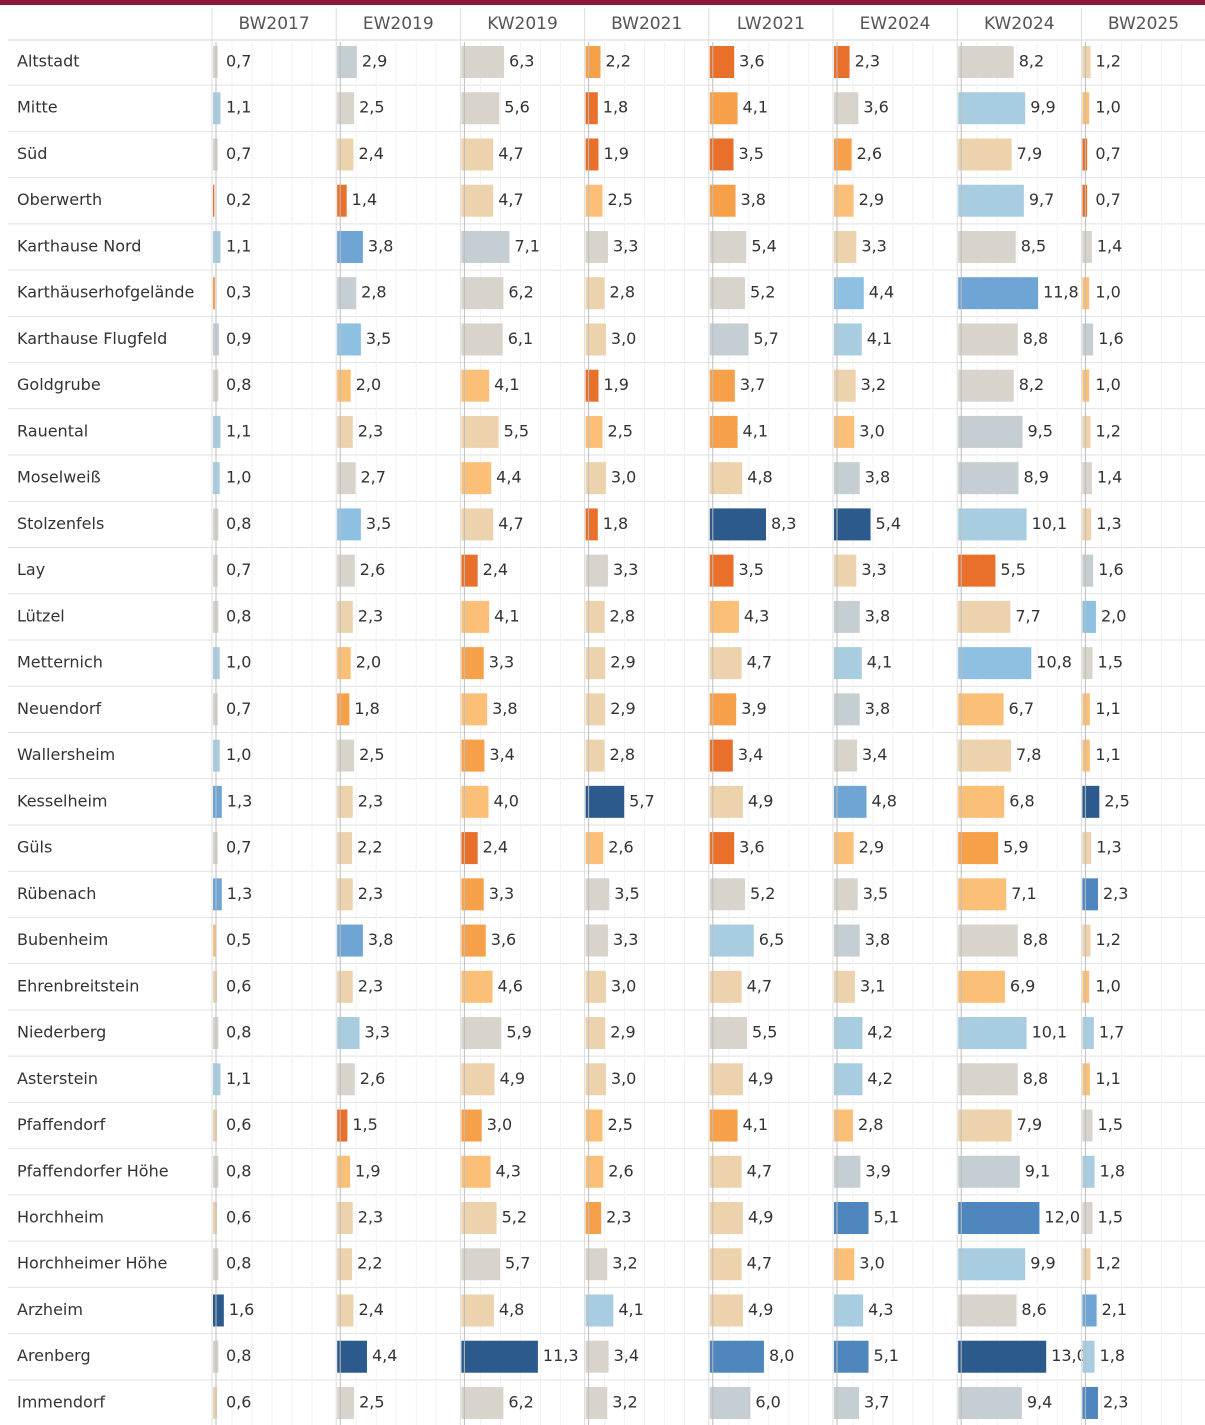 Image resolution: width=1205 pixels, height=1425 pixels. What do you see at coordinates (1035, 477) in the screenshot?
I see `value-label: 8,9` at bounding box center [1035, 477].